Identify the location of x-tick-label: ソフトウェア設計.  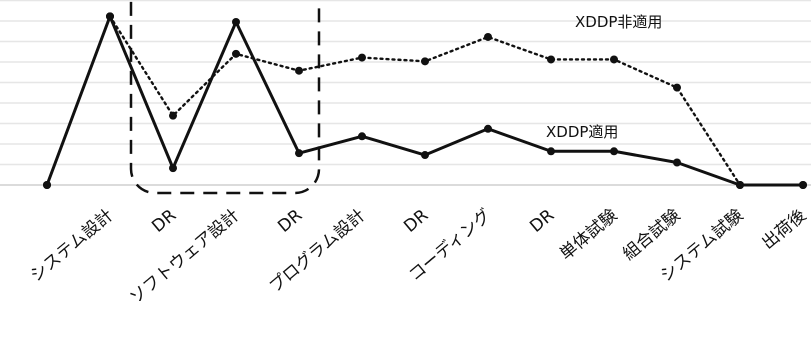
(184, 257).